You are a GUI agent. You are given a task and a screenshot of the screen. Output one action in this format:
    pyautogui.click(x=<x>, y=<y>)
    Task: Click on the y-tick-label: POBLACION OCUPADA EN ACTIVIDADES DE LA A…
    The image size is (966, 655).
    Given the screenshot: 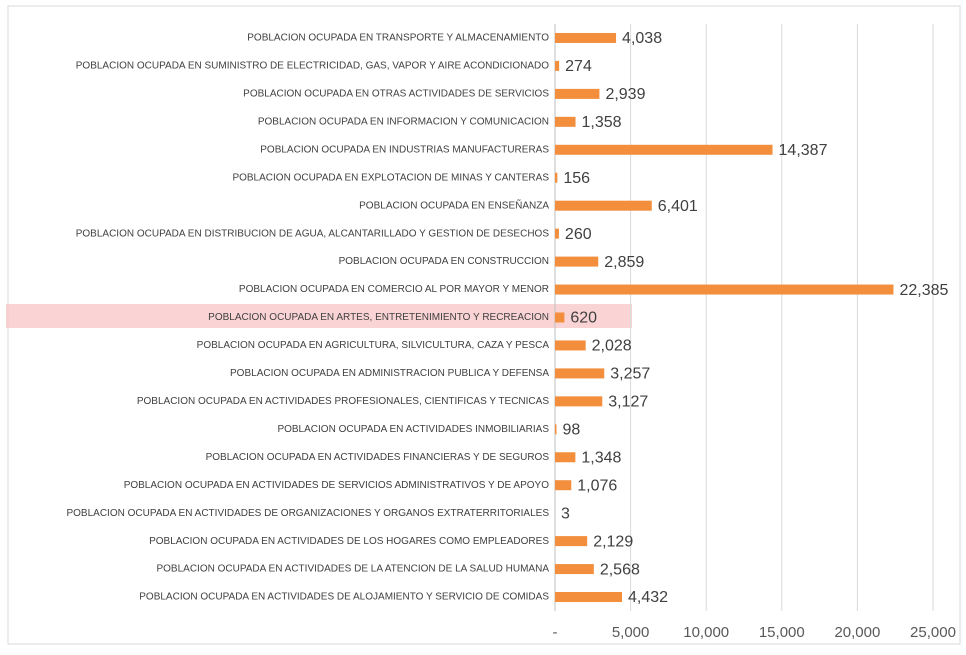 What is the action you would take?
    pyautogui.click(x=352, y=569)
    